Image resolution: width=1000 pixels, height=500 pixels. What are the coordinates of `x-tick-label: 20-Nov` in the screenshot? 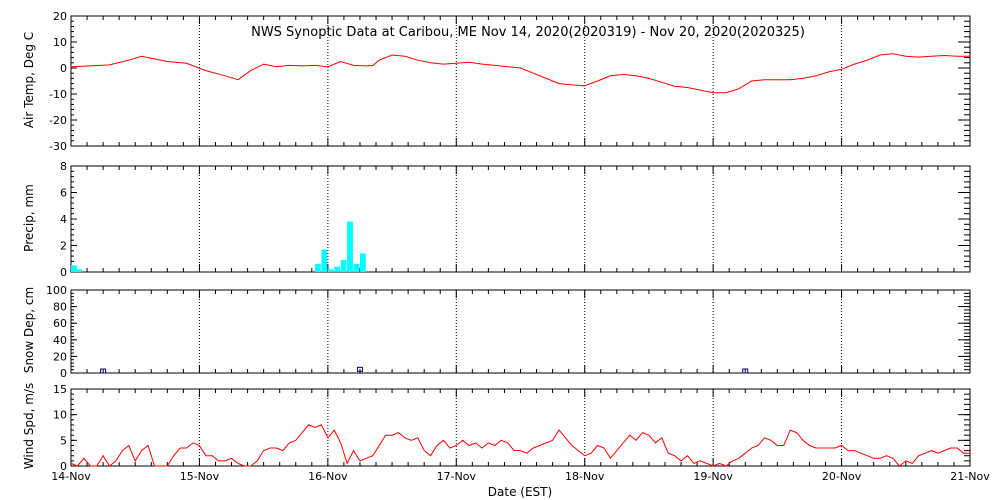 It's located at (842, 476).